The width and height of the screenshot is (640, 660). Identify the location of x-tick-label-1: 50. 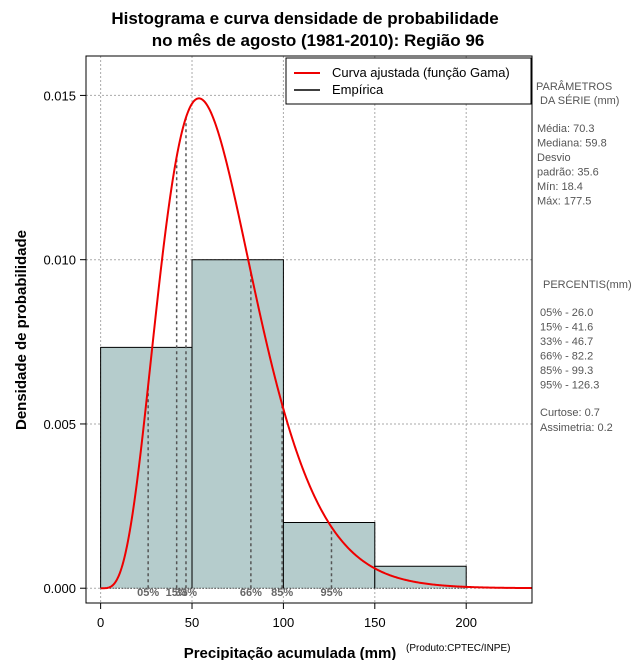
(192, 622).